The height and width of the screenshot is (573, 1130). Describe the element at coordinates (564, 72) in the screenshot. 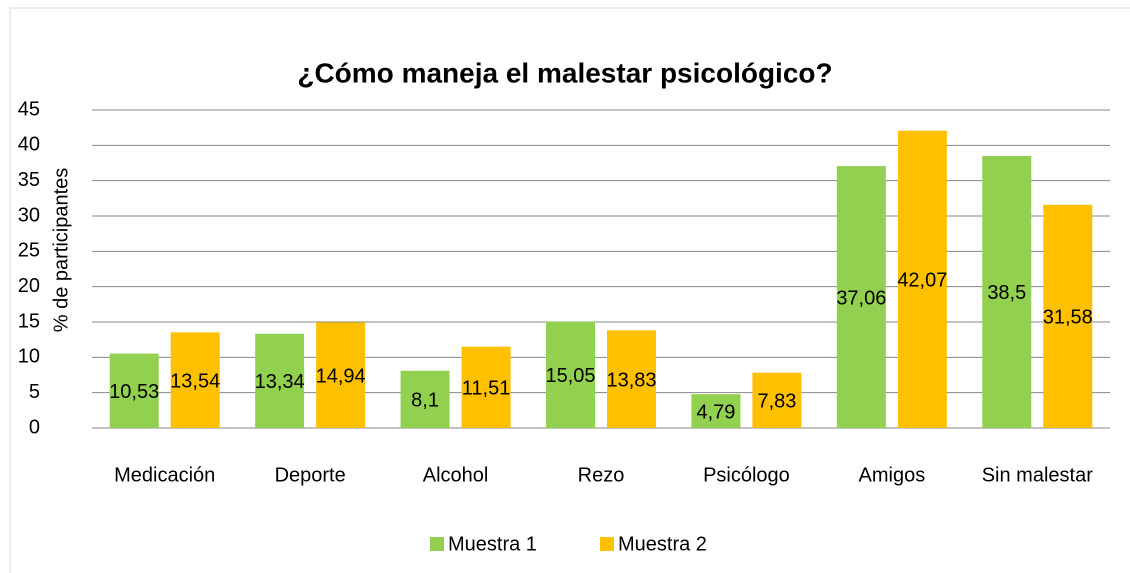

I see `chart-title: ¿Cómo maneja el malestar psicológico?` at that location.